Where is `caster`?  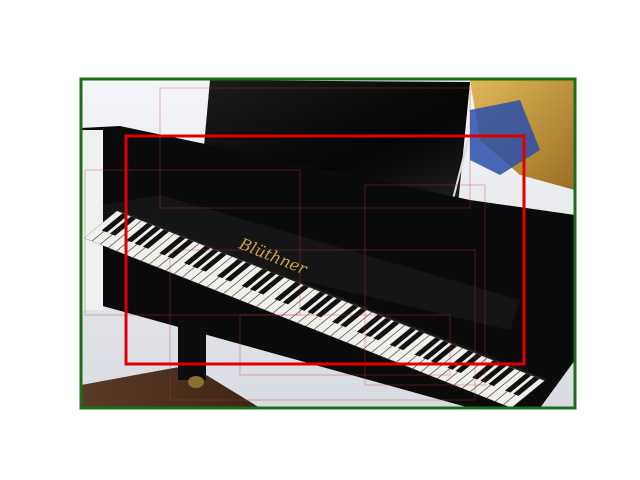
caster is located at coordinates (196, 382).